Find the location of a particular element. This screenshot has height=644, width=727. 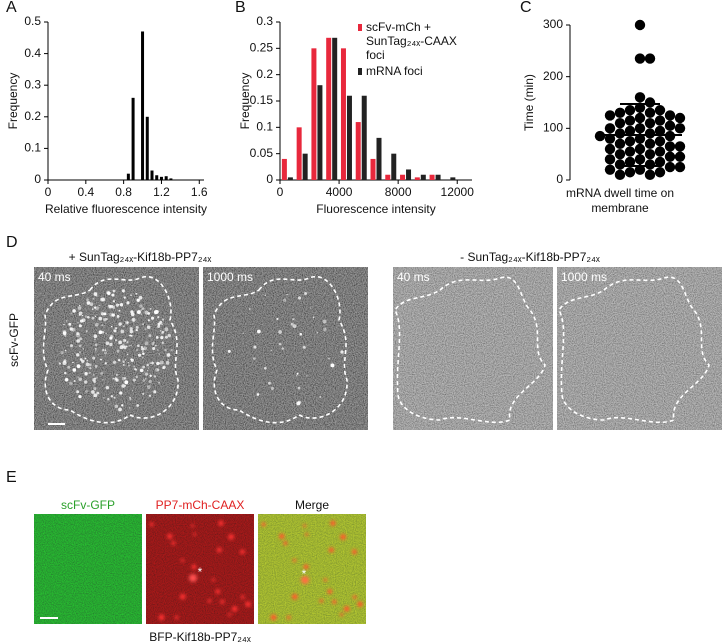

image is located at coordinates (88, 569).